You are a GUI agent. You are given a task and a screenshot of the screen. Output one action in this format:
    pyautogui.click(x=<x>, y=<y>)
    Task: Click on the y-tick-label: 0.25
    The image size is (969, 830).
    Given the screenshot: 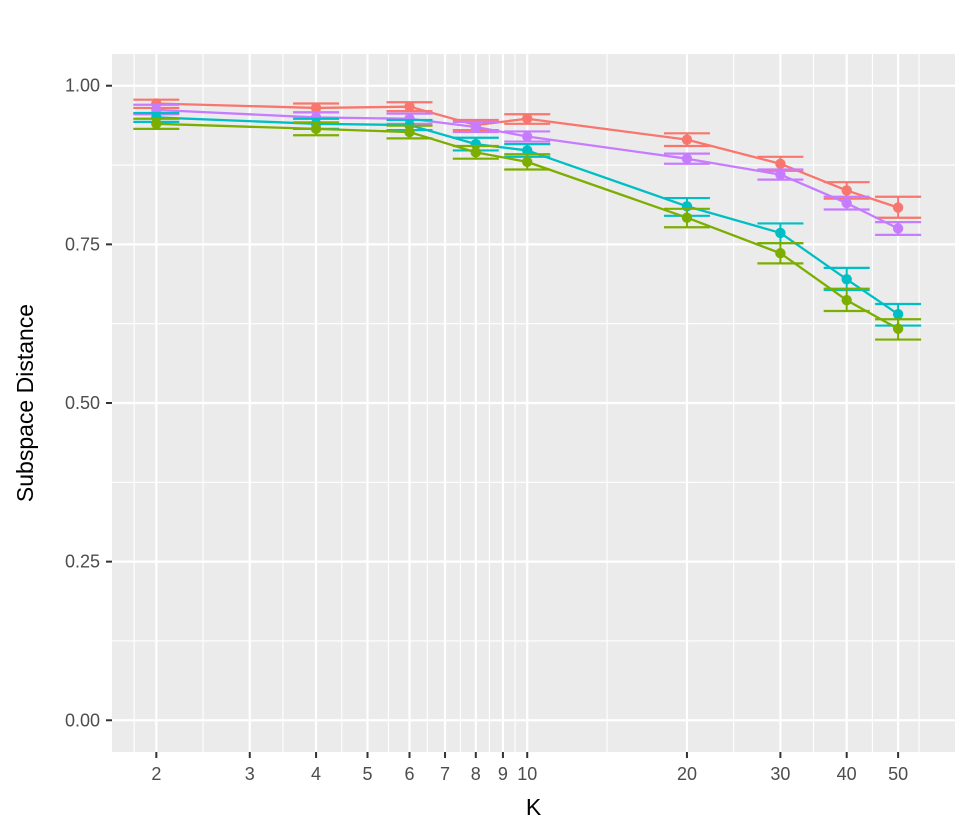 What is the action you would take?
    pyautogui.click(x=82, y=562)
    